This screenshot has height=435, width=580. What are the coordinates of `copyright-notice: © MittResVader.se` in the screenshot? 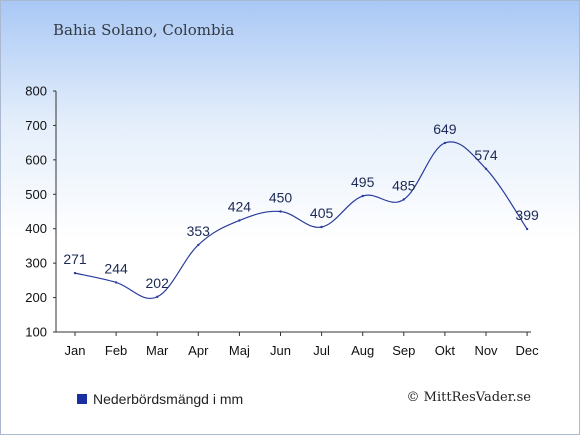 It's located at (468, 397).